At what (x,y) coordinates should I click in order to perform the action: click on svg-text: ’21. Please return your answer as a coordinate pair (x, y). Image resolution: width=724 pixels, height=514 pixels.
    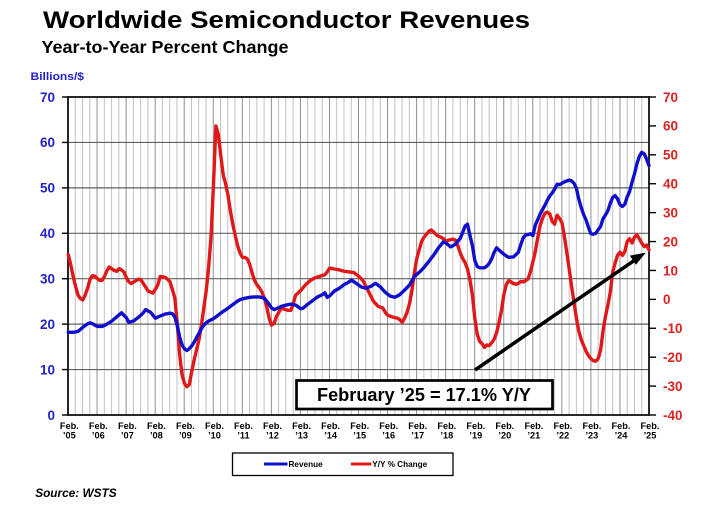
    Looking at the image, I should click on (534, 436).